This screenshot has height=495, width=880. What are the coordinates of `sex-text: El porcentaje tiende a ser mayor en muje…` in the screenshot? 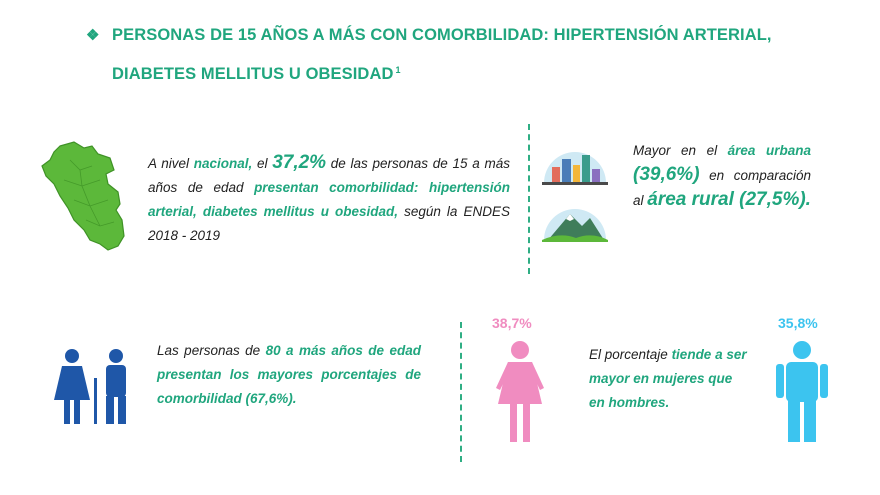 It's located at (668, 378).